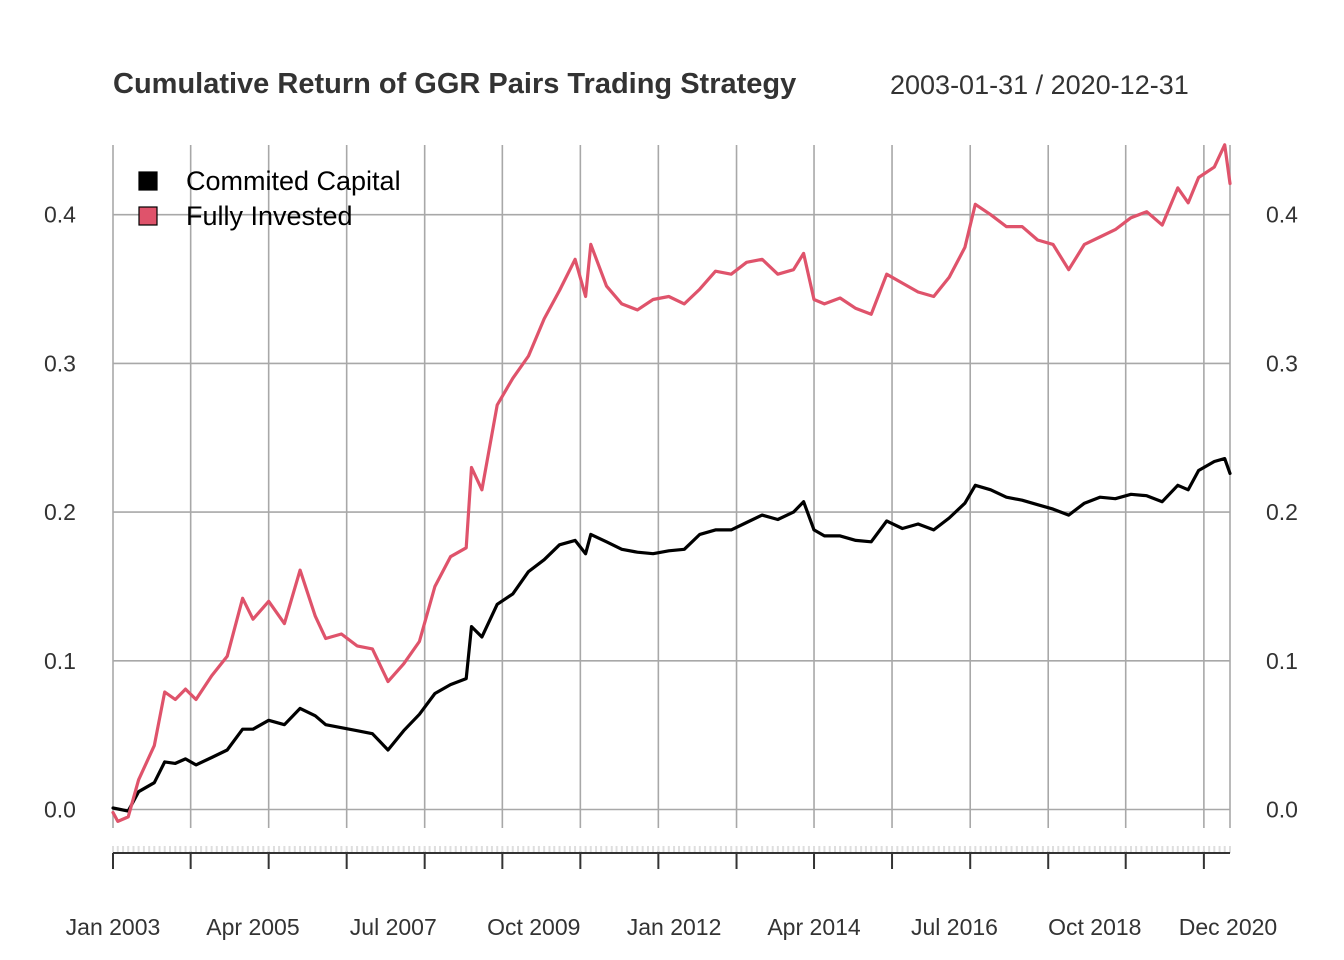  What do you see at coordinates (1228, 927) in the screenshot?
I see `x-tick-label: Dec 2020` at bounding box center [1228, 927].